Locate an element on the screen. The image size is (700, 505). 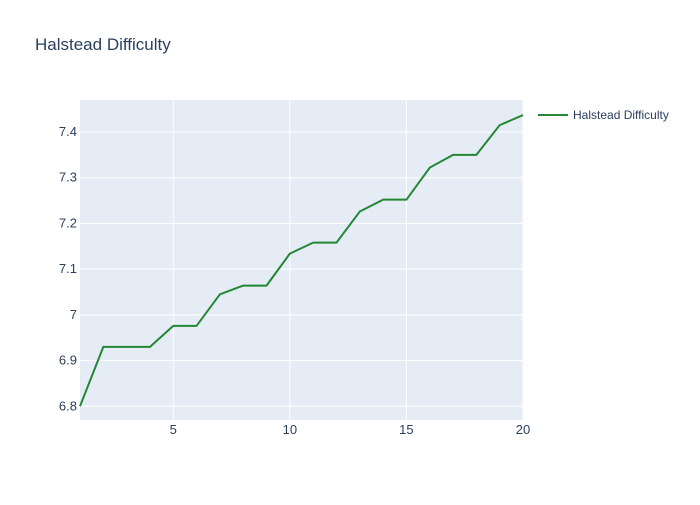
y-tick-label: 6.9 is located at coordinates (68, 360).